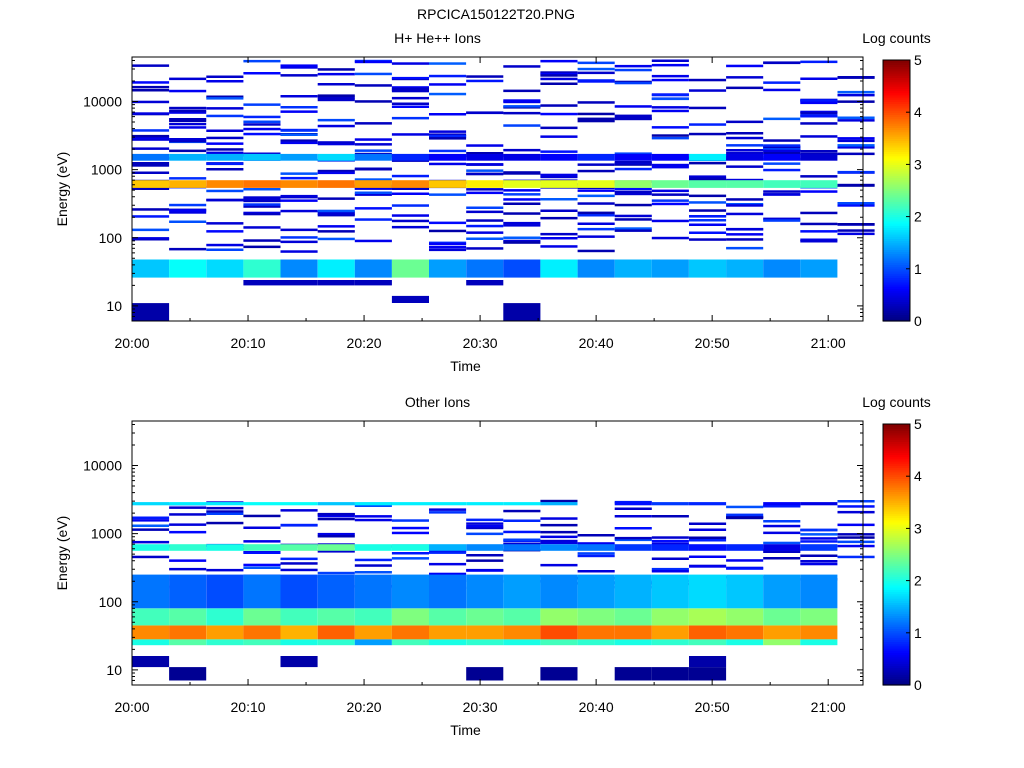  I want to click on colorbar: 0 1 2 3 4 5 Log counts, so click(896, 543).